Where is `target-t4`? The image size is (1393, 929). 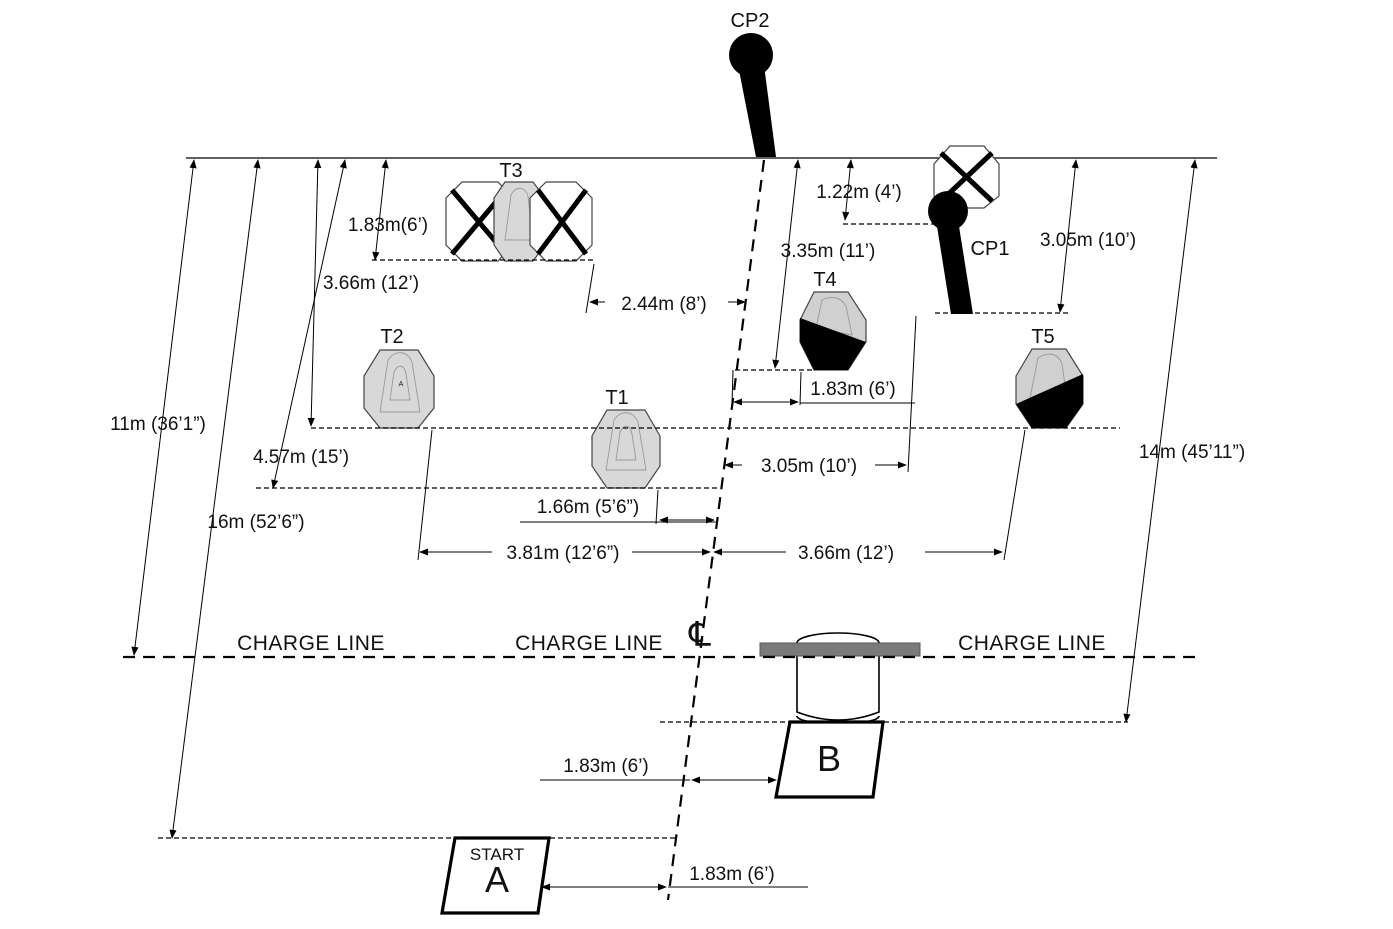
target-t4 is located at coordinates (833, 331).